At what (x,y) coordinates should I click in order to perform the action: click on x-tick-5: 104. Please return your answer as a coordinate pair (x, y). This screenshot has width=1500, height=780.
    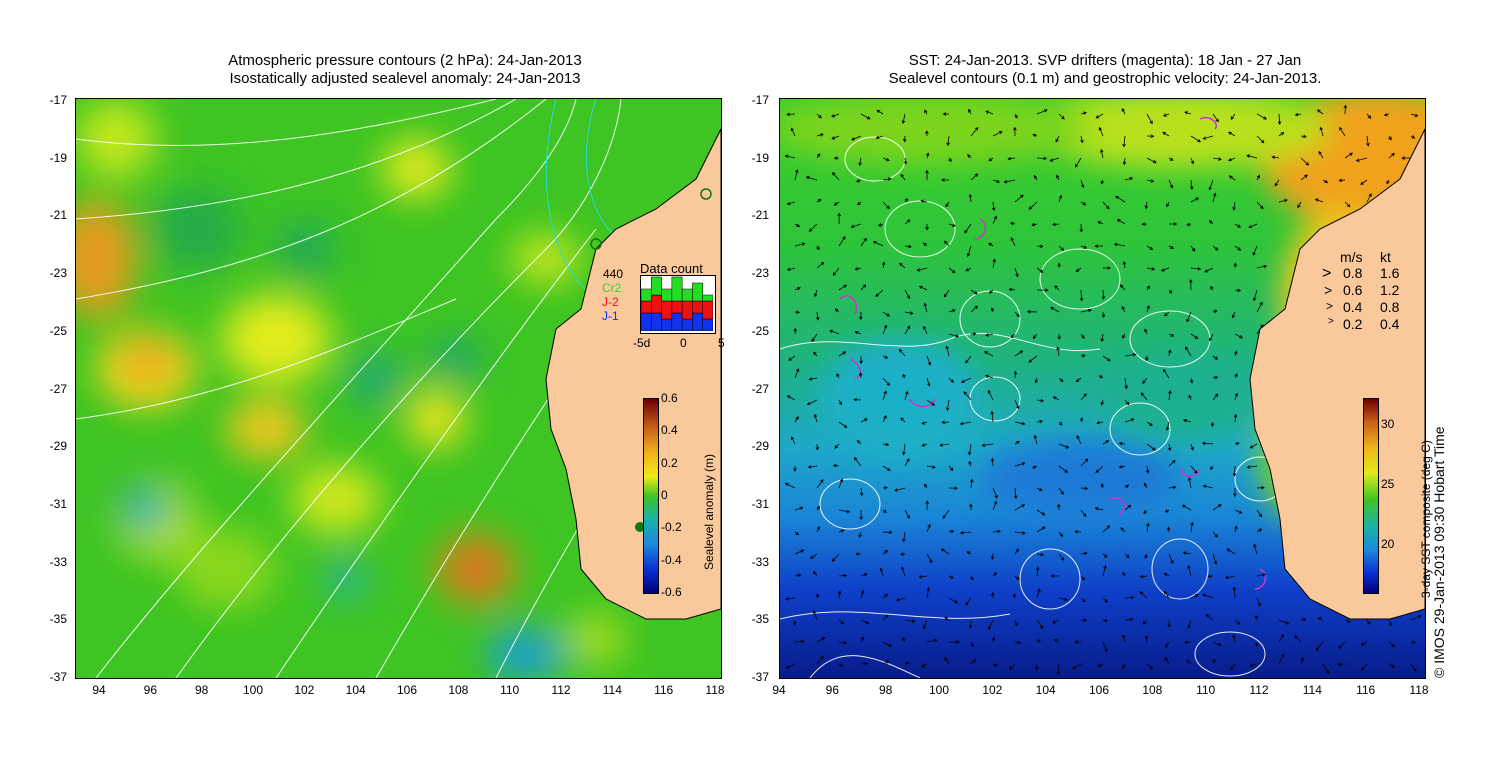
    Looking at the image, I should click on (355, 690).